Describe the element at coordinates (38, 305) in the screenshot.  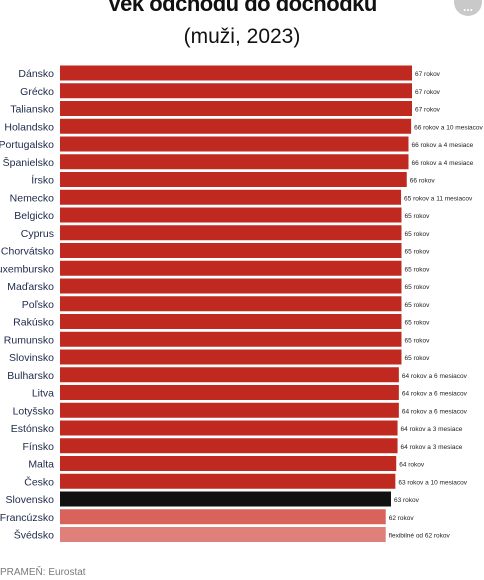
I see `category-label: Poľsko` at that location.